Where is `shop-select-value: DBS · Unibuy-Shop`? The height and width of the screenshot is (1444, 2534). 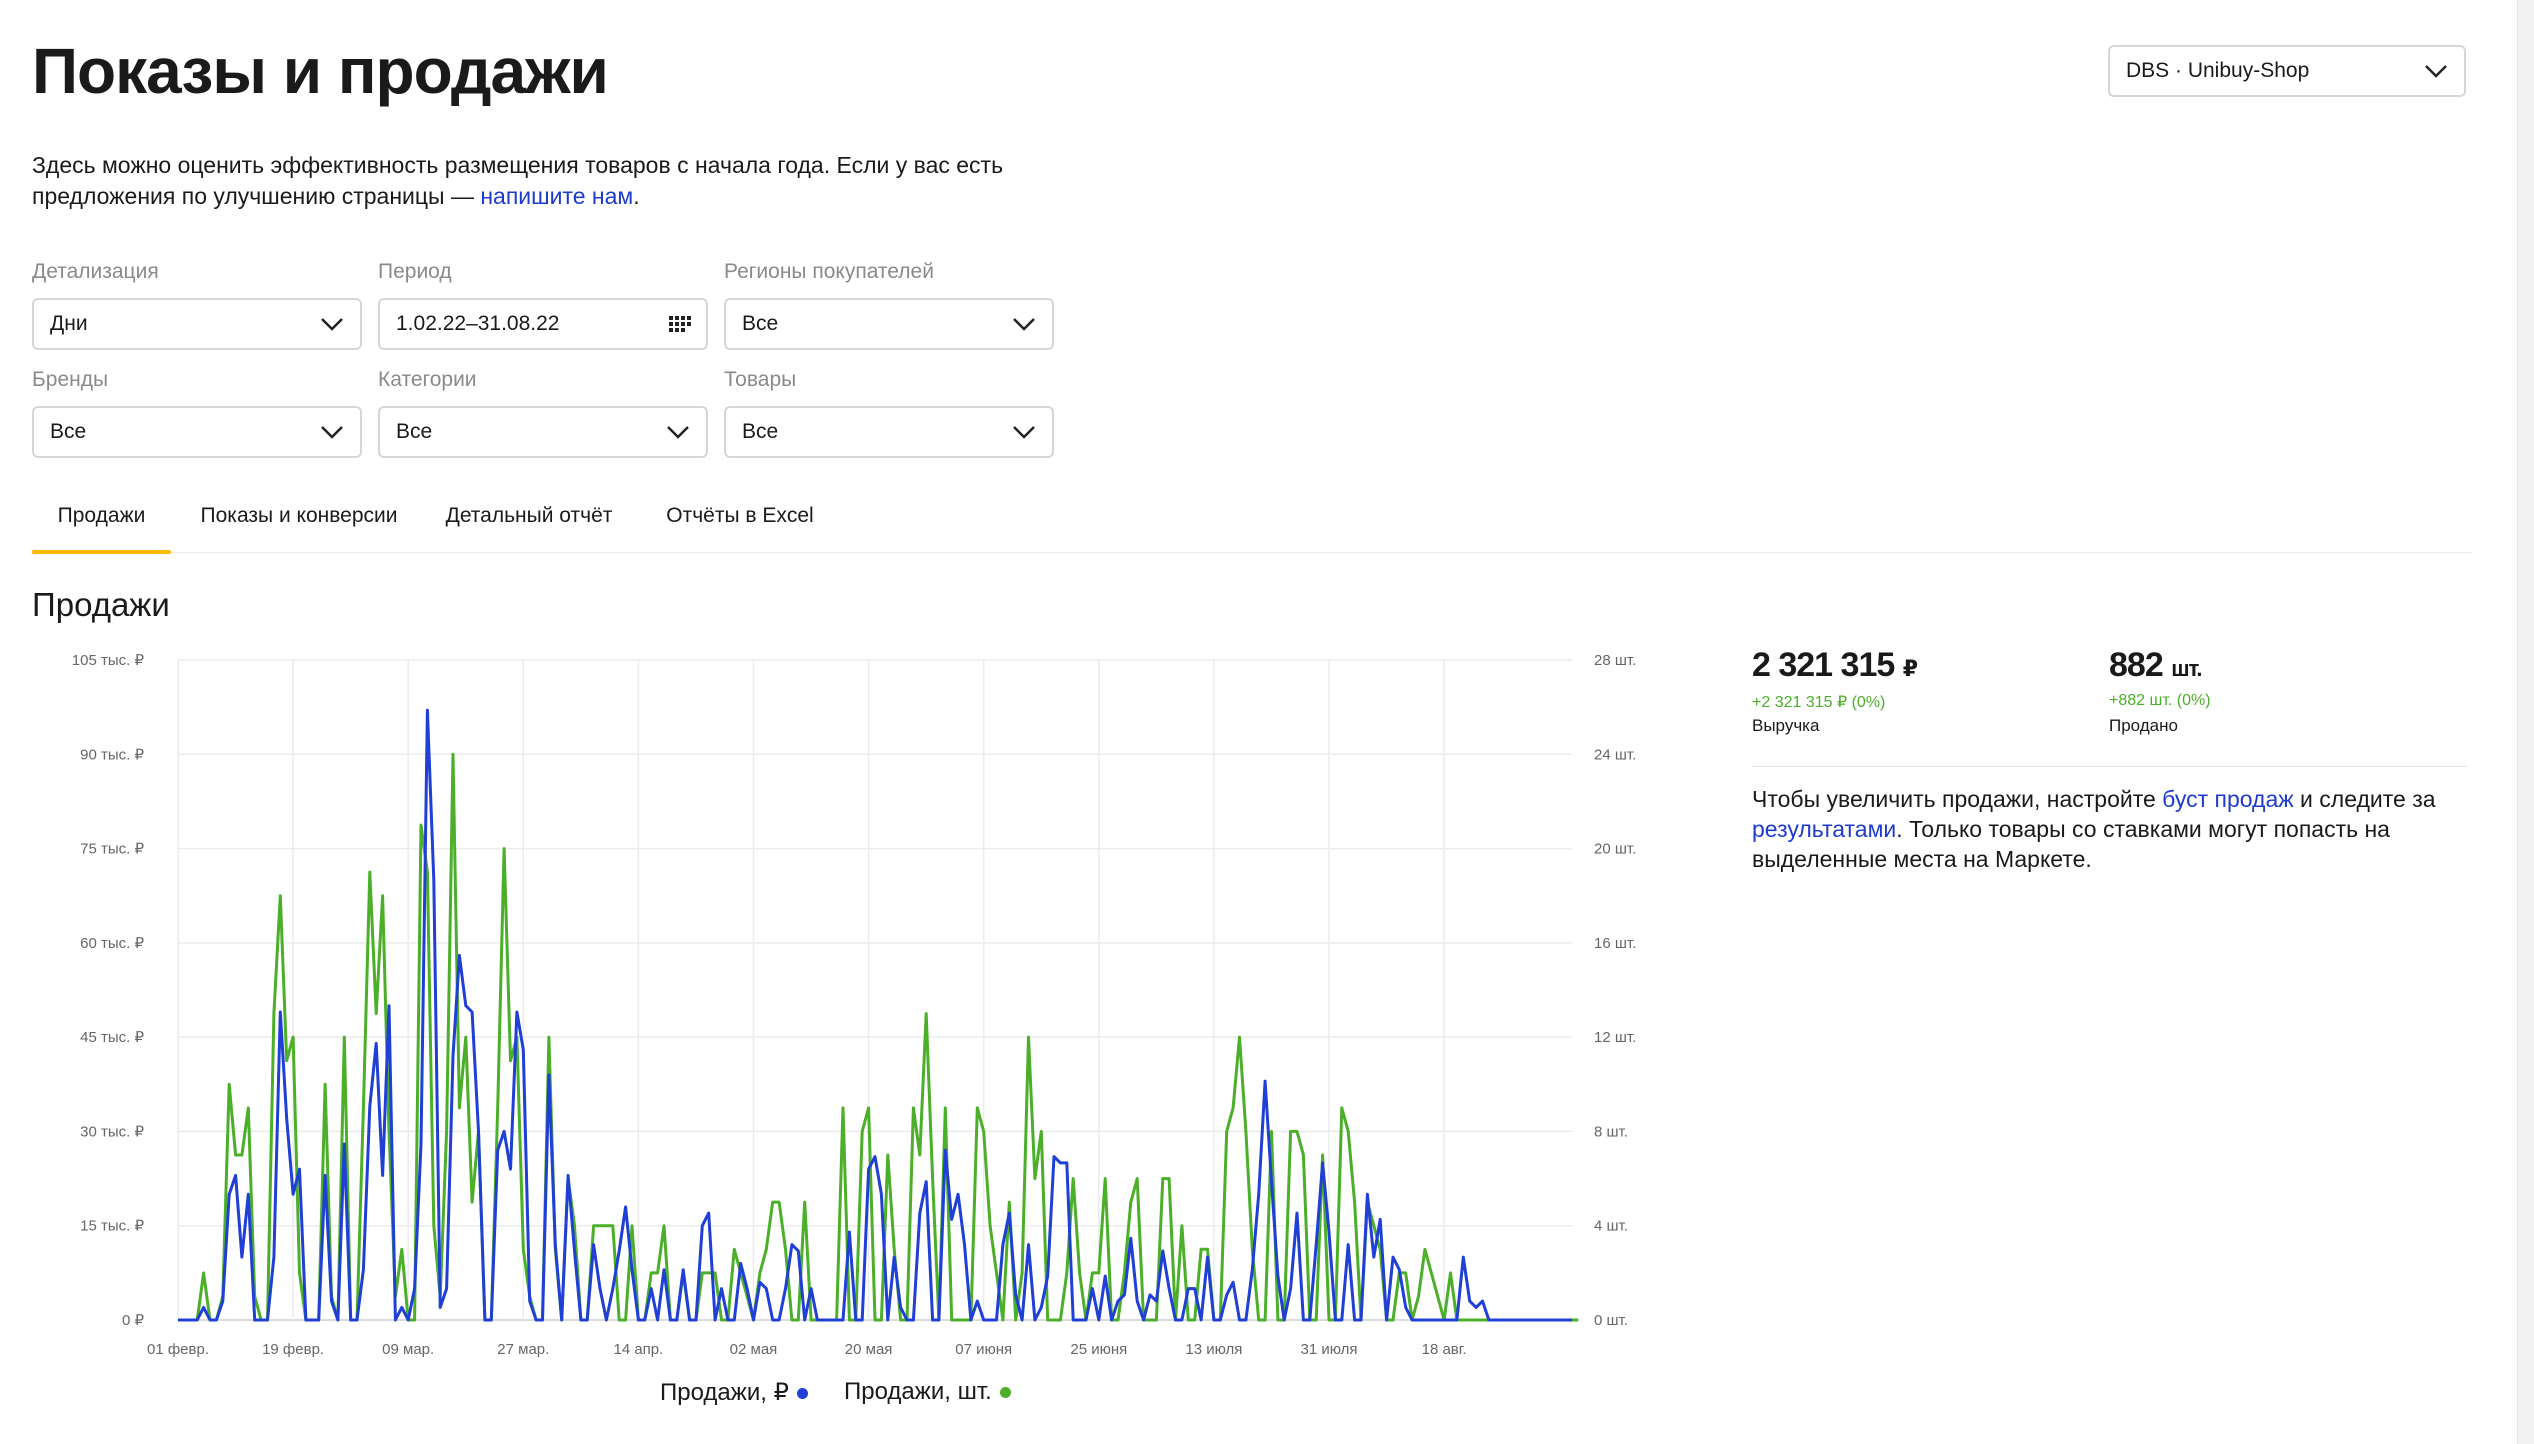
shop-select-value: DBS · Unibuy-Shop is located at coordinates (2218, 70).